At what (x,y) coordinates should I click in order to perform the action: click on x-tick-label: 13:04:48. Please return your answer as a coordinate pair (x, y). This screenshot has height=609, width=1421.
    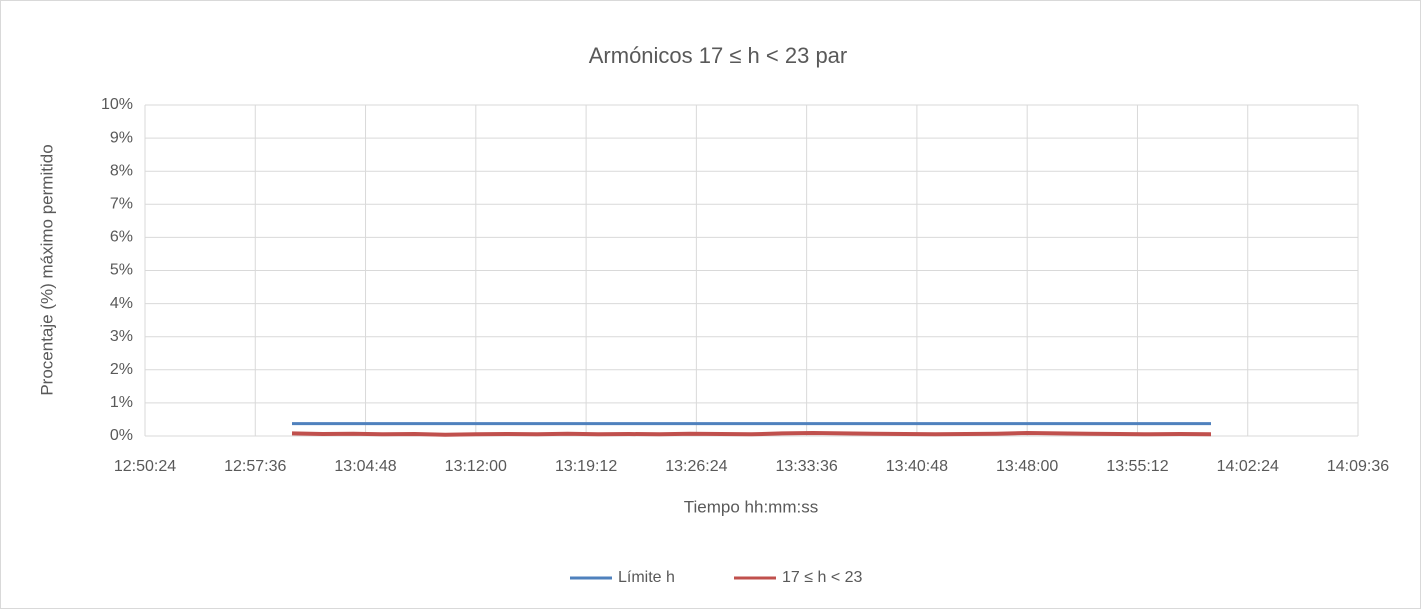
    Looking at the image, I should click on (365, 466).